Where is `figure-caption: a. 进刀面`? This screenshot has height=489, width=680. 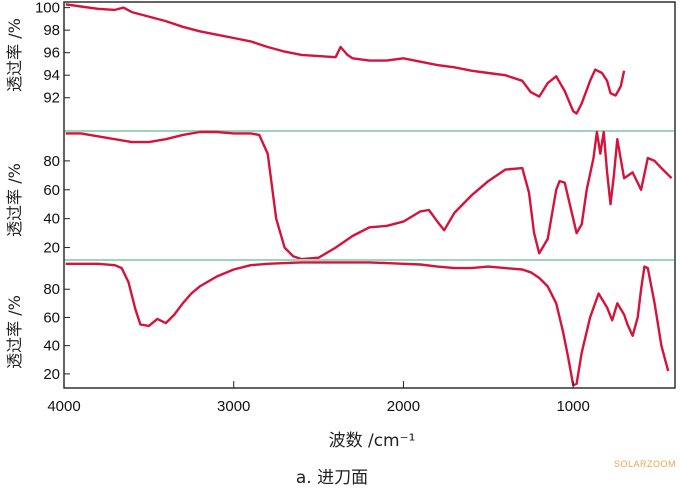
figure-caption: a. 进刀面 is located at coordinates (332, 478).